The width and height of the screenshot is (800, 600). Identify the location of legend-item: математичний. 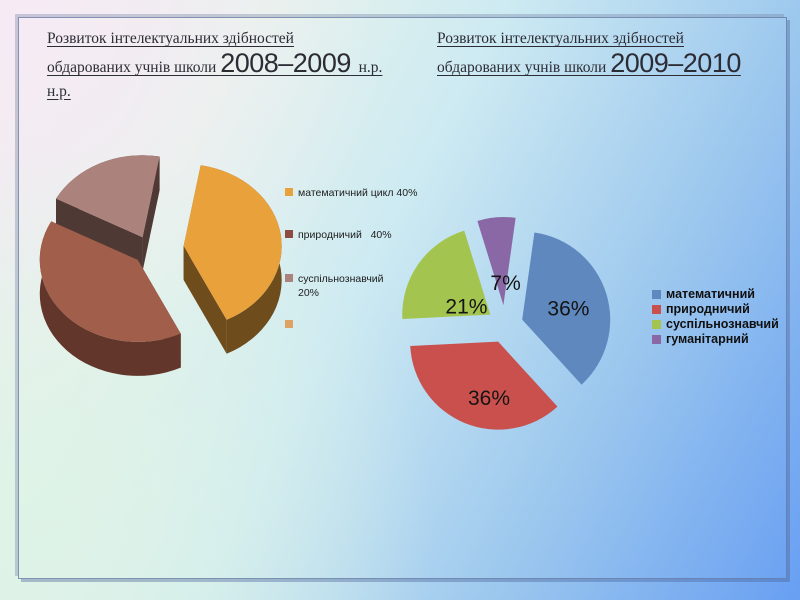
(715, 294).